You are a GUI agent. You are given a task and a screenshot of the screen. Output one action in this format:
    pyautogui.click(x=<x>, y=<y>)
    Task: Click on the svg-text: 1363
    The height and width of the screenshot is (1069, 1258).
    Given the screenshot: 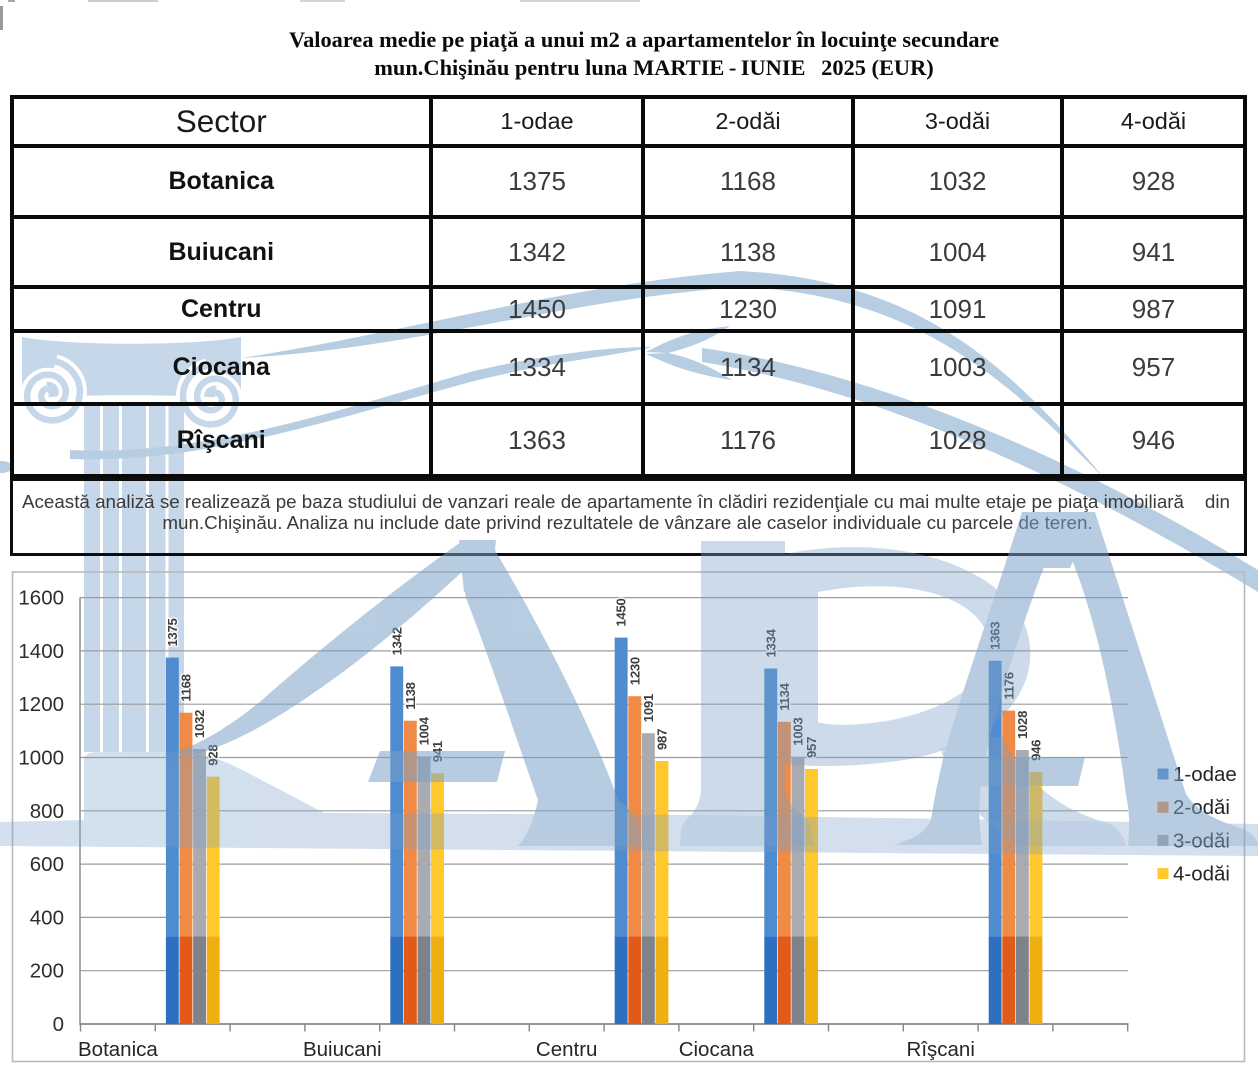 What is the action you would take?
    pyautogui.click(x=995, y=636)
    